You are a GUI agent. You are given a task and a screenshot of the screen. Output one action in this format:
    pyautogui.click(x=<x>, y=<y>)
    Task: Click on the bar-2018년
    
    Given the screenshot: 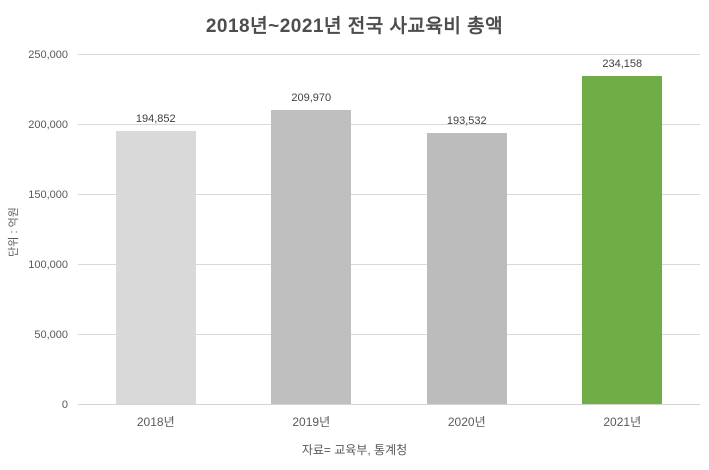 What is the action you would take?
    pyautogui.click(x=155, y=267)
    